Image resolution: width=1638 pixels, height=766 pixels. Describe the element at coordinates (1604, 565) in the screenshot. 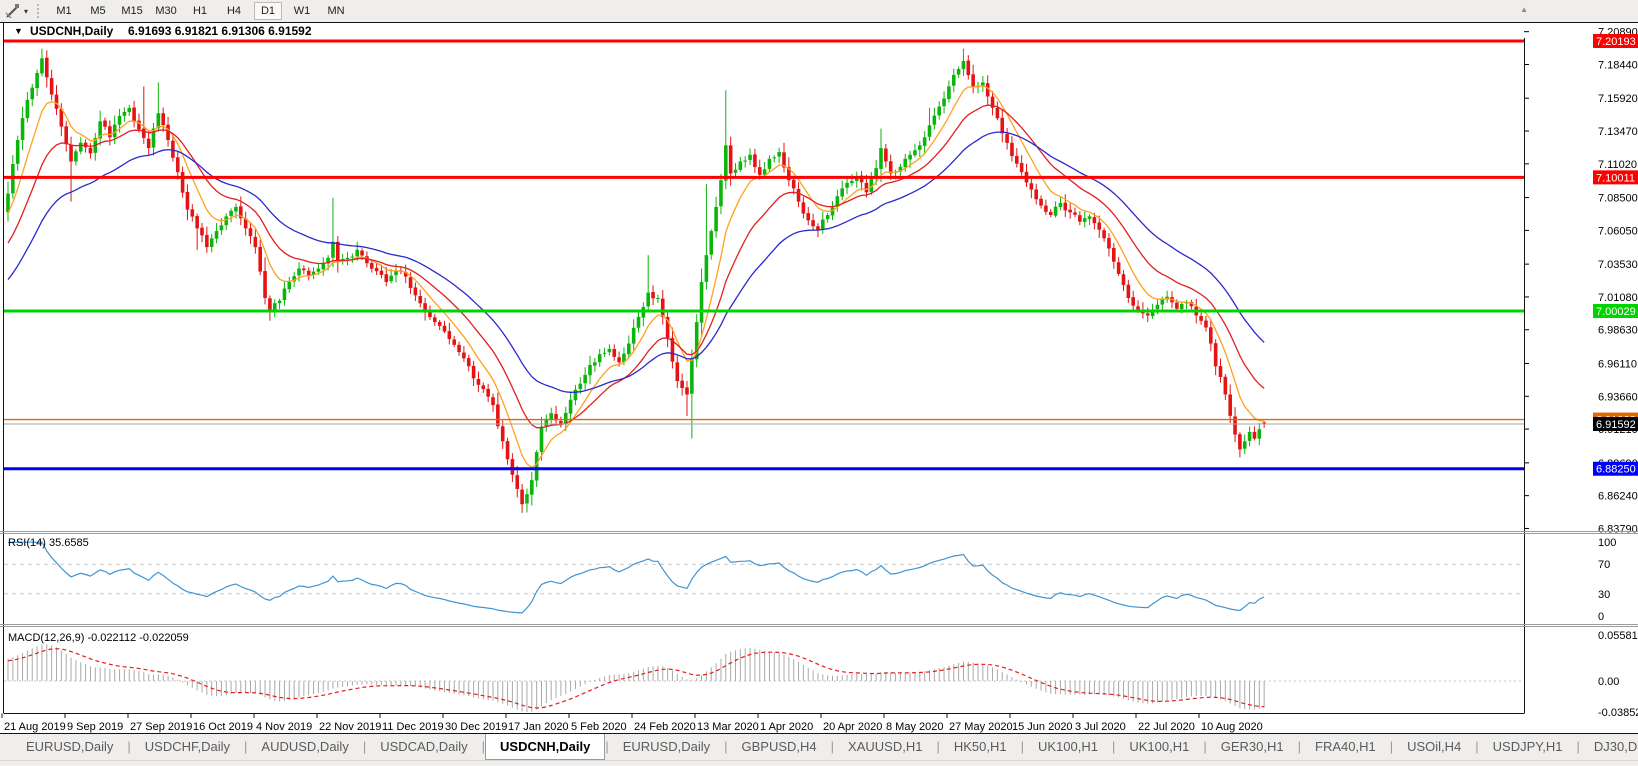

I see `svg-text: 70` at that location.